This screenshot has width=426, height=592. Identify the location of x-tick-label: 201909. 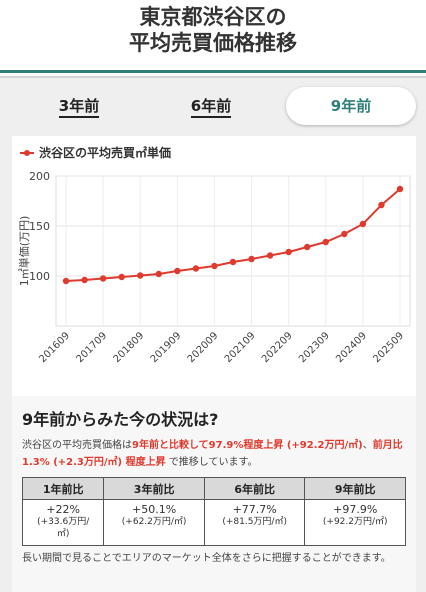
(166, 347).